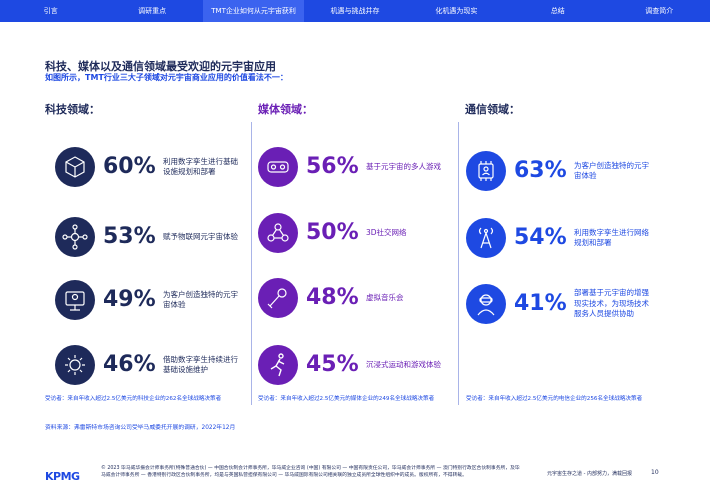  Describe the element at coordinates (659, 11) in the screenshot. I see `nav-survey-intro: 调查简介` at that location.